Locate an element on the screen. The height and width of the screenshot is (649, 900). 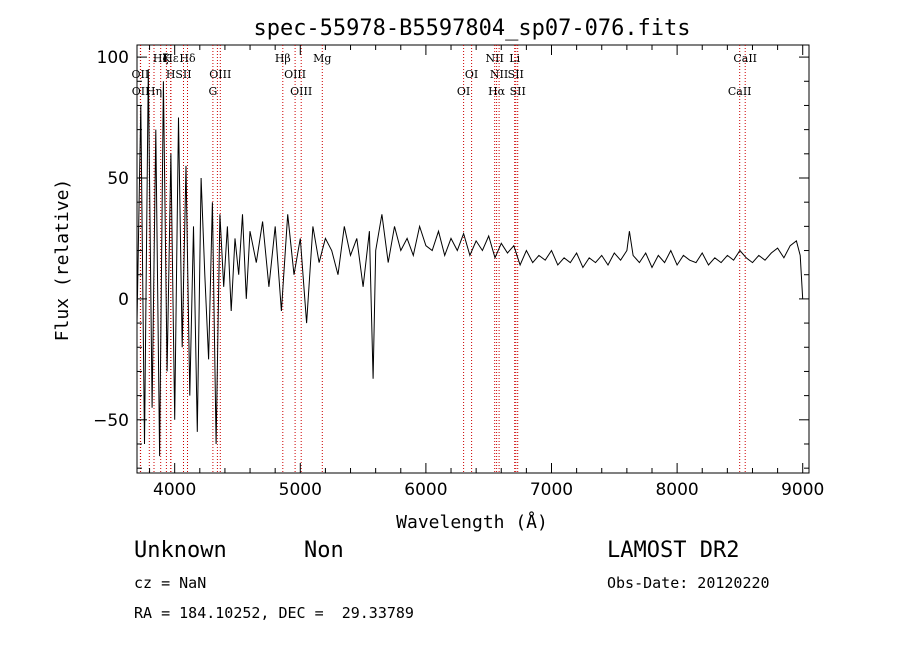
line-label-21: Hα is located at coordinates (497, 91).